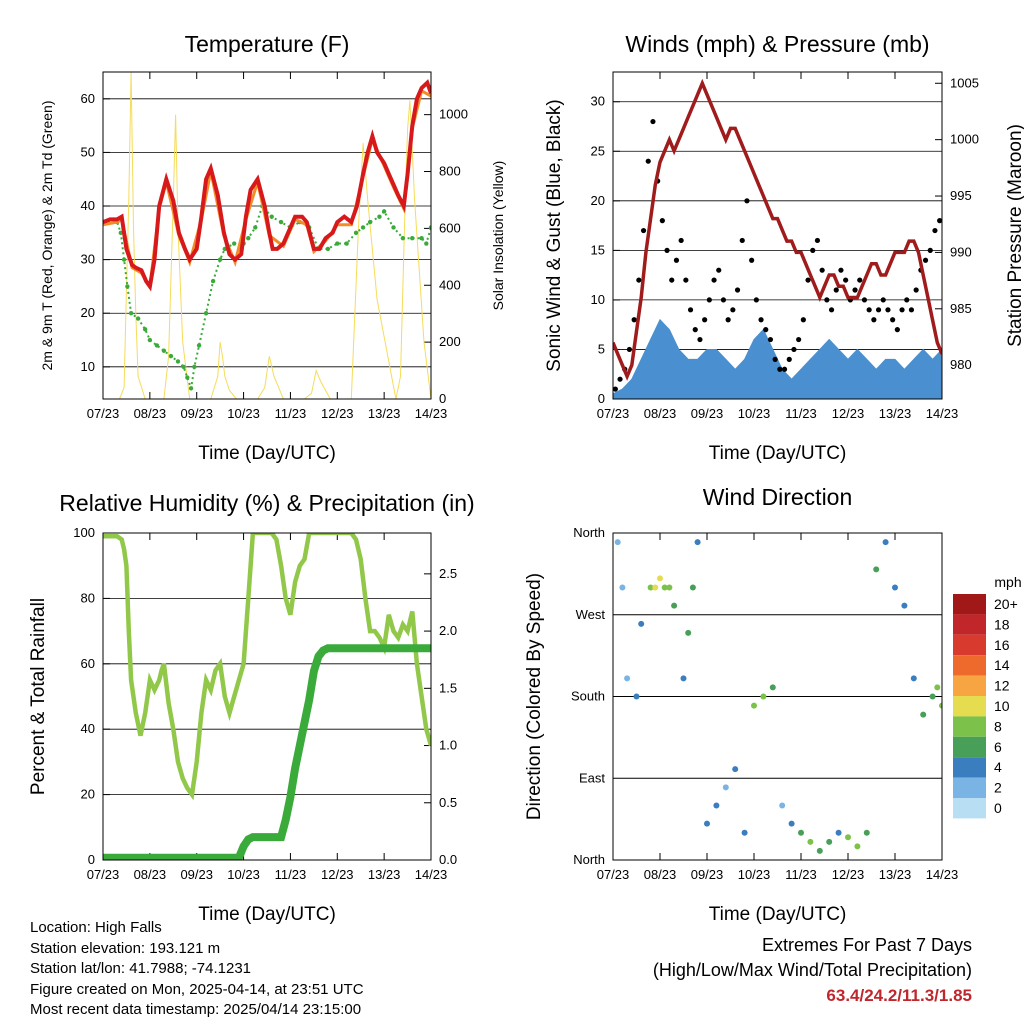  Describe the element at coordinates (448, 745) in the screenshot. I see `y2-tick-label: 1.0` at that location.